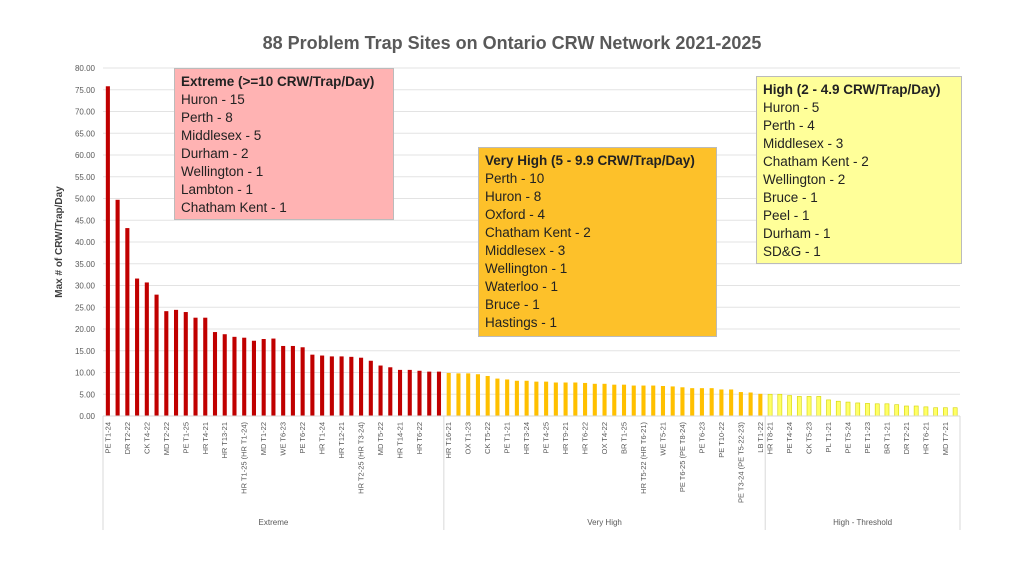 The image size is (1024, 576). I want to click on y-tick-label: 30.00, so click(85, 286).